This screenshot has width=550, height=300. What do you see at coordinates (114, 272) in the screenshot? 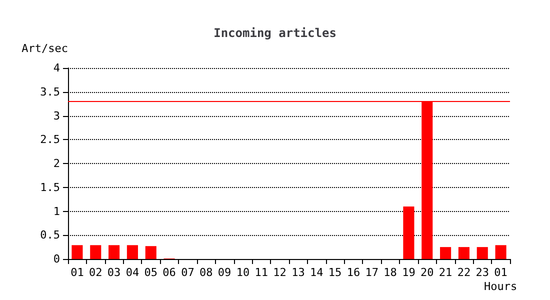
I see `x-tick-label: 03` at bounding box center [114, 272].